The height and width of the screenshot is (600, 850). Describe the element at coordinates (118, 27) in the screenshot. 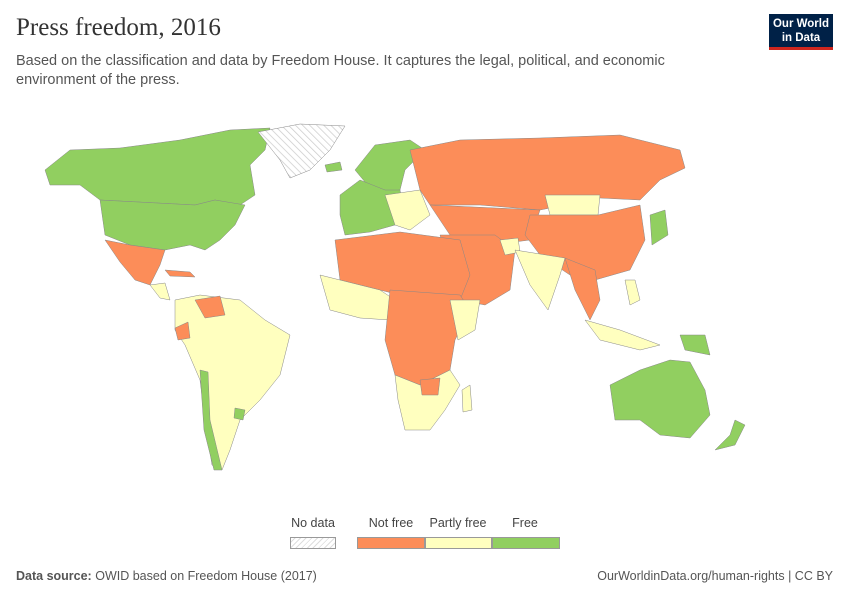

I see `page-title: Press freedom, 2016` at that location.